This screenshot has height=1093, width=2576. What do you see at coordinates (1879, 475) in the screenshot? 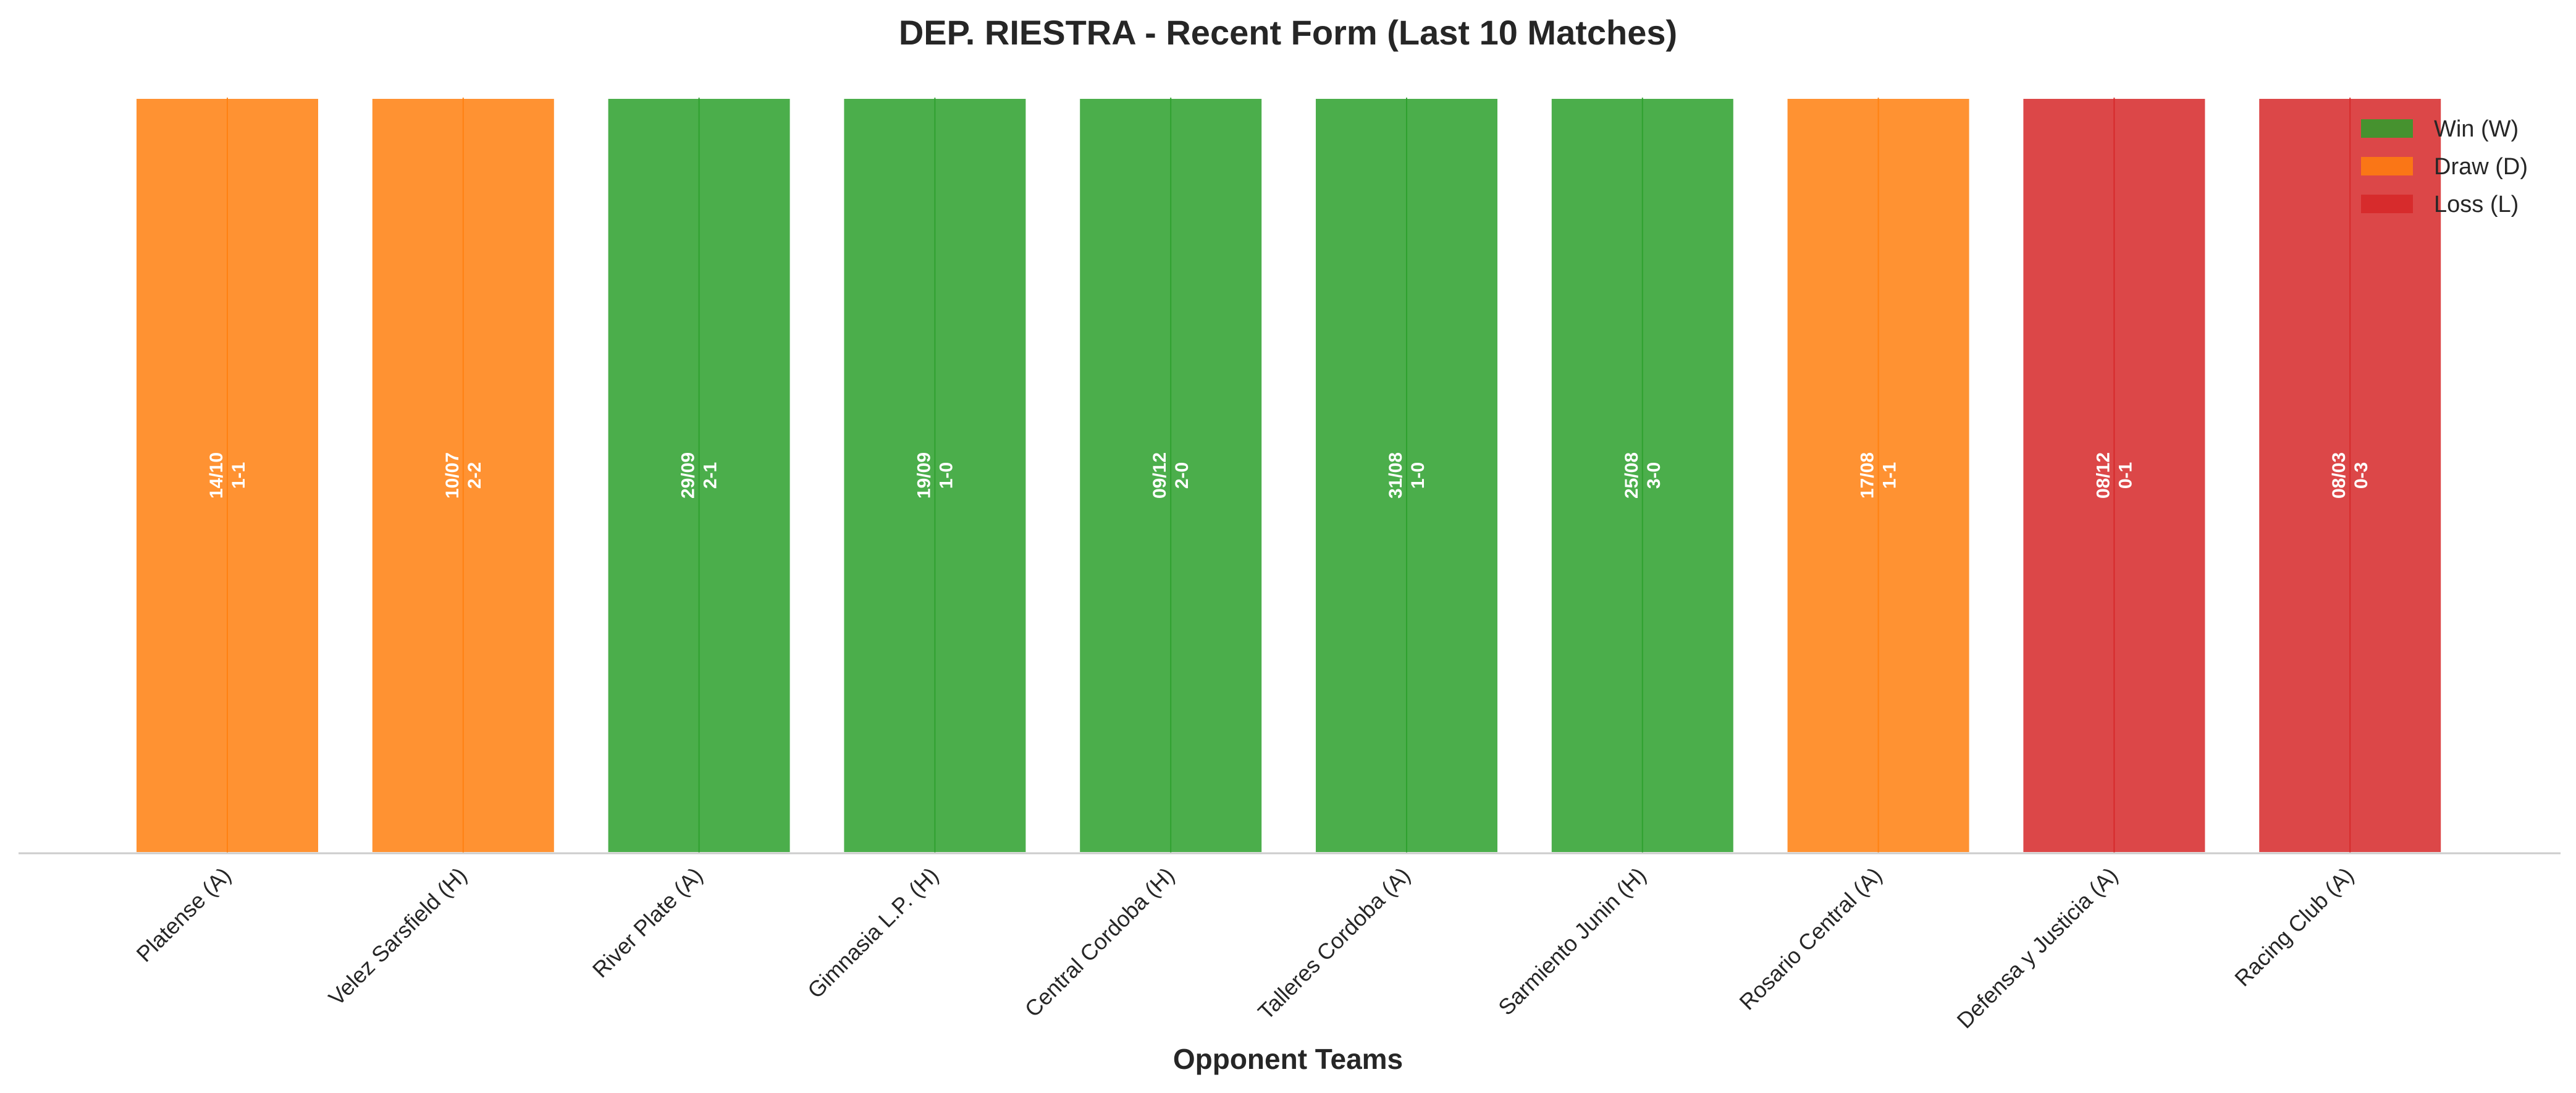
I see `bar-label-8: 17/08 1-1` at bounding box center [1879, 475].